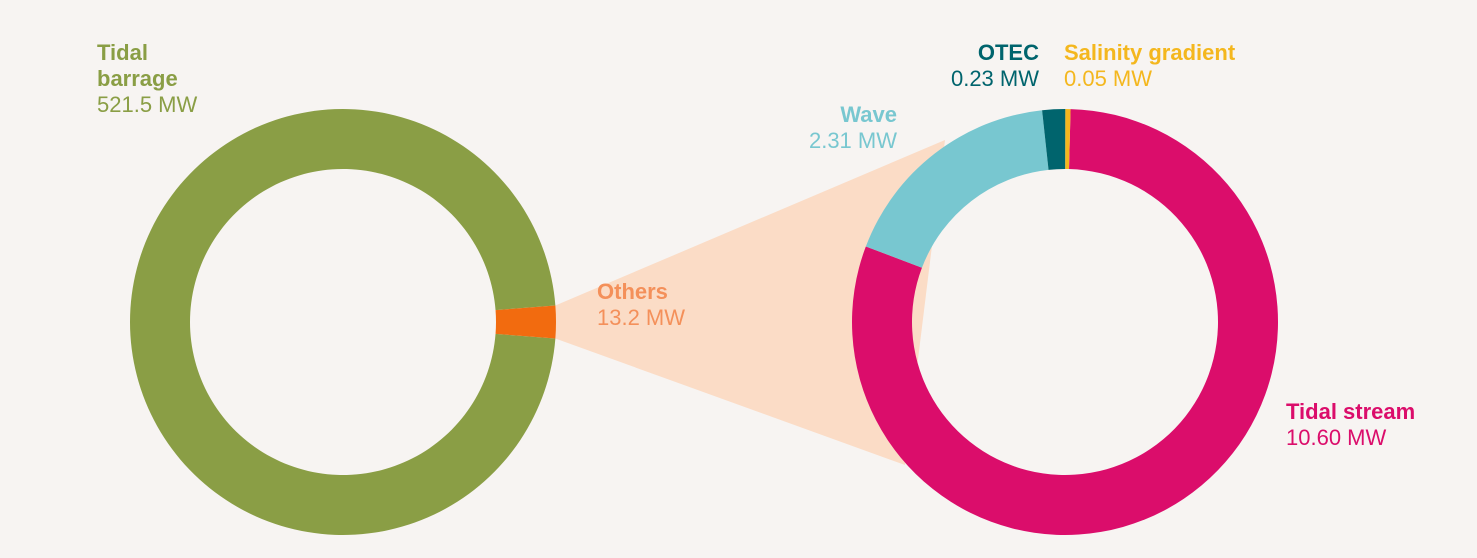  I want to click on salinity-gradient-slice, so click(1068, 139).